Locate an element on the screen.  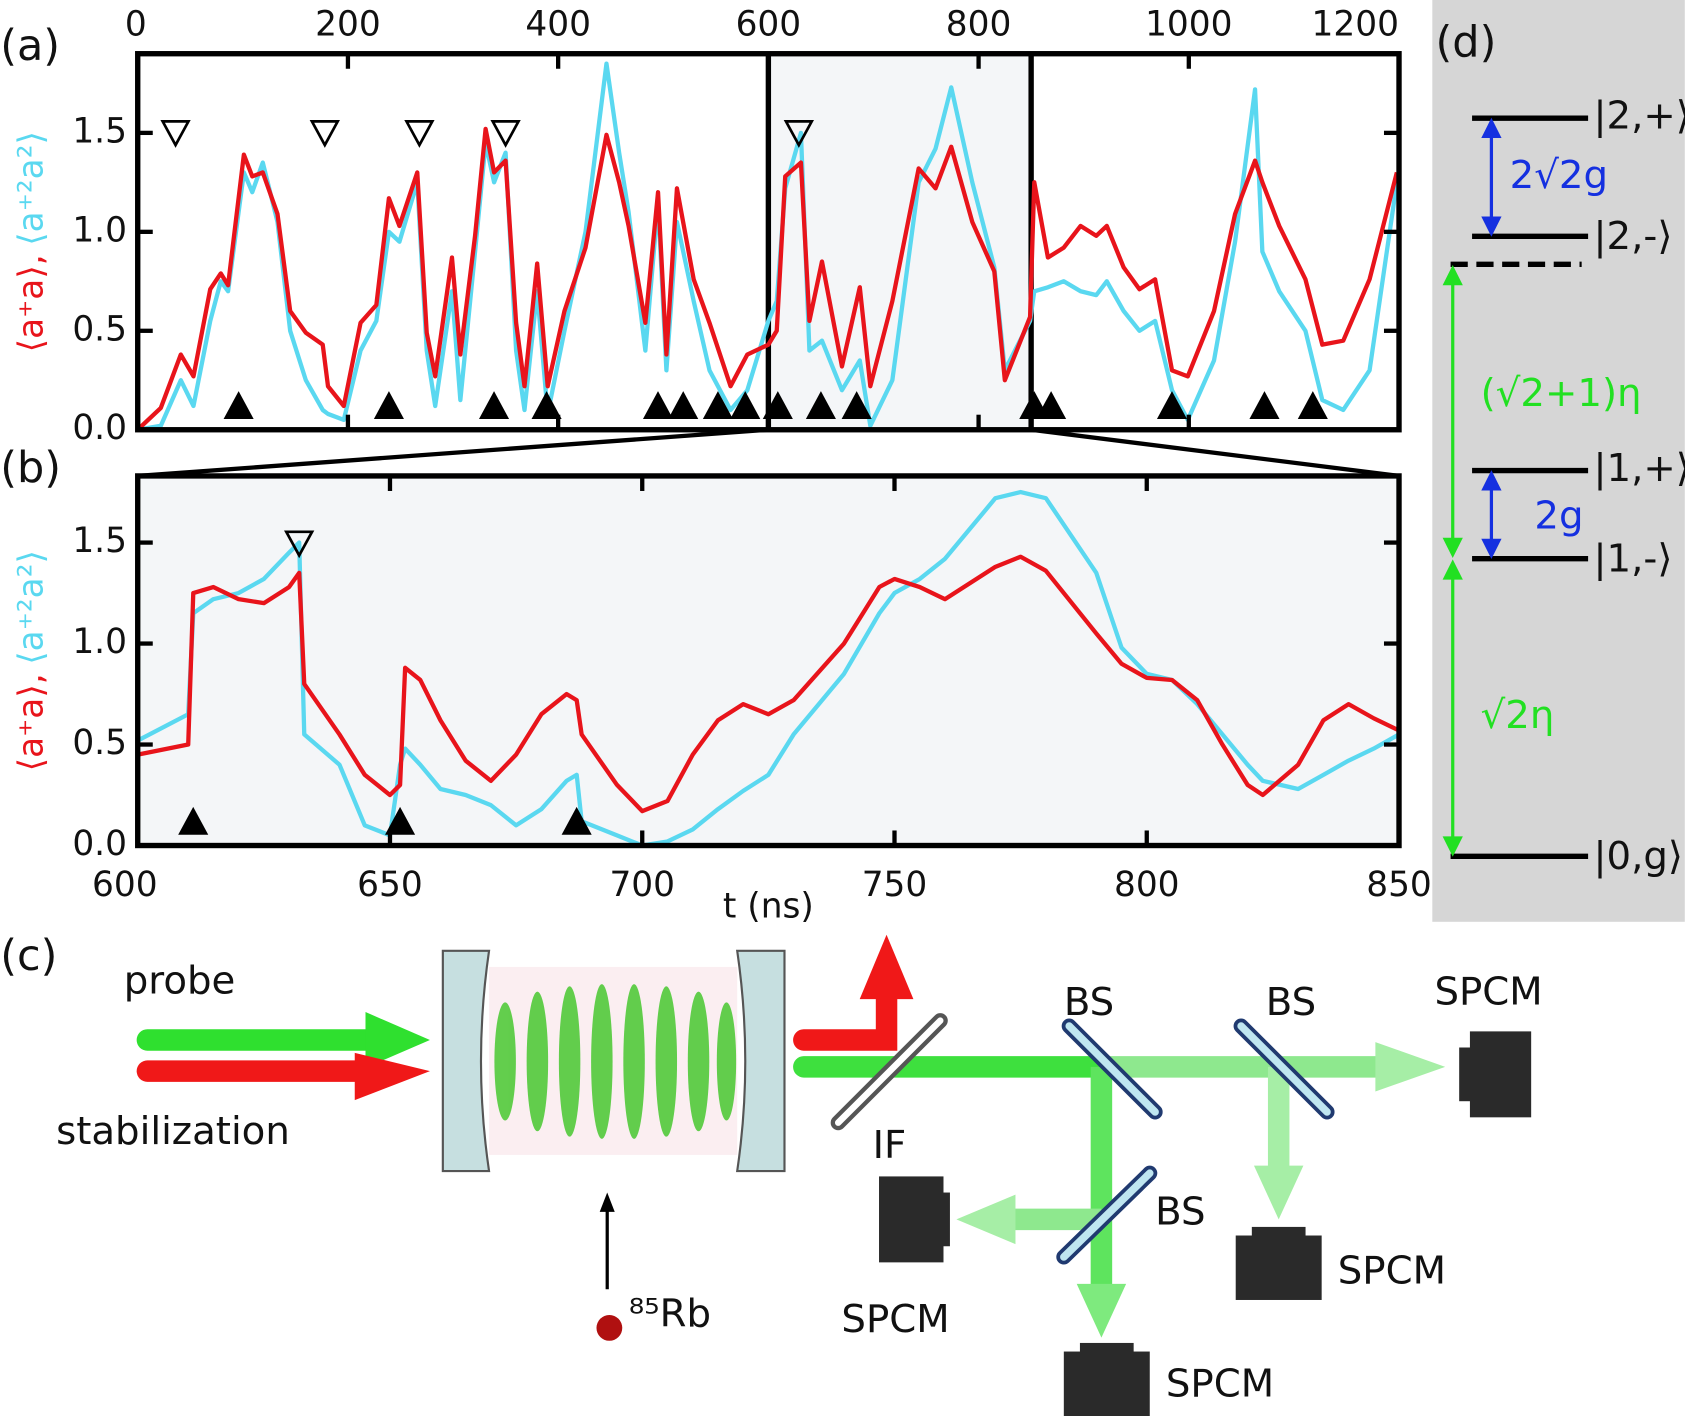
coupling-label: 2√2g is located at coordinates (1559, 175).